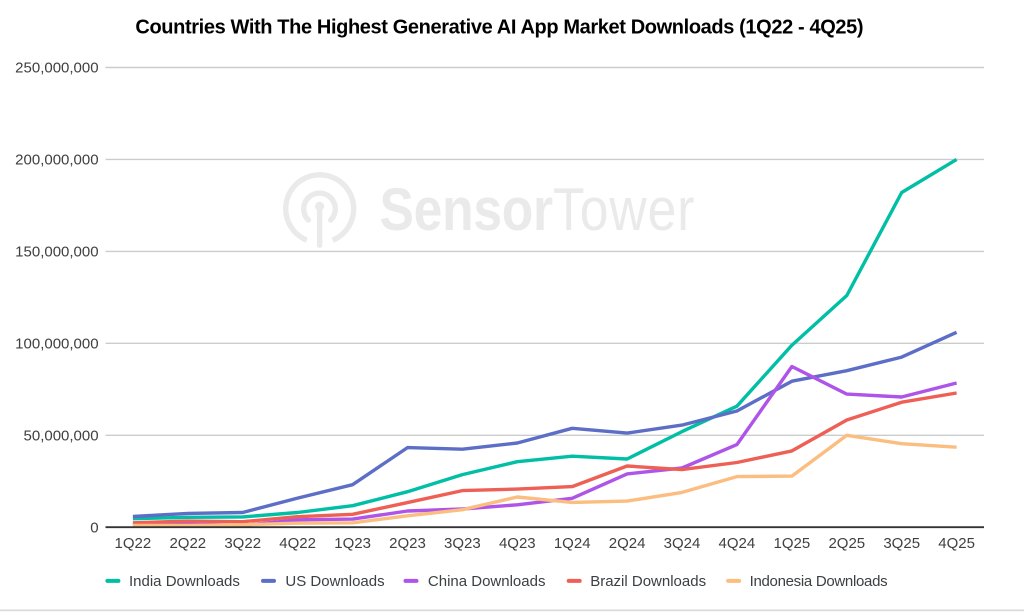 This screenshot has width=1024, height=614. Describe the element at coordinates (352, 543) in the screenshot. I see `svg-text: 1Q23` at that location.